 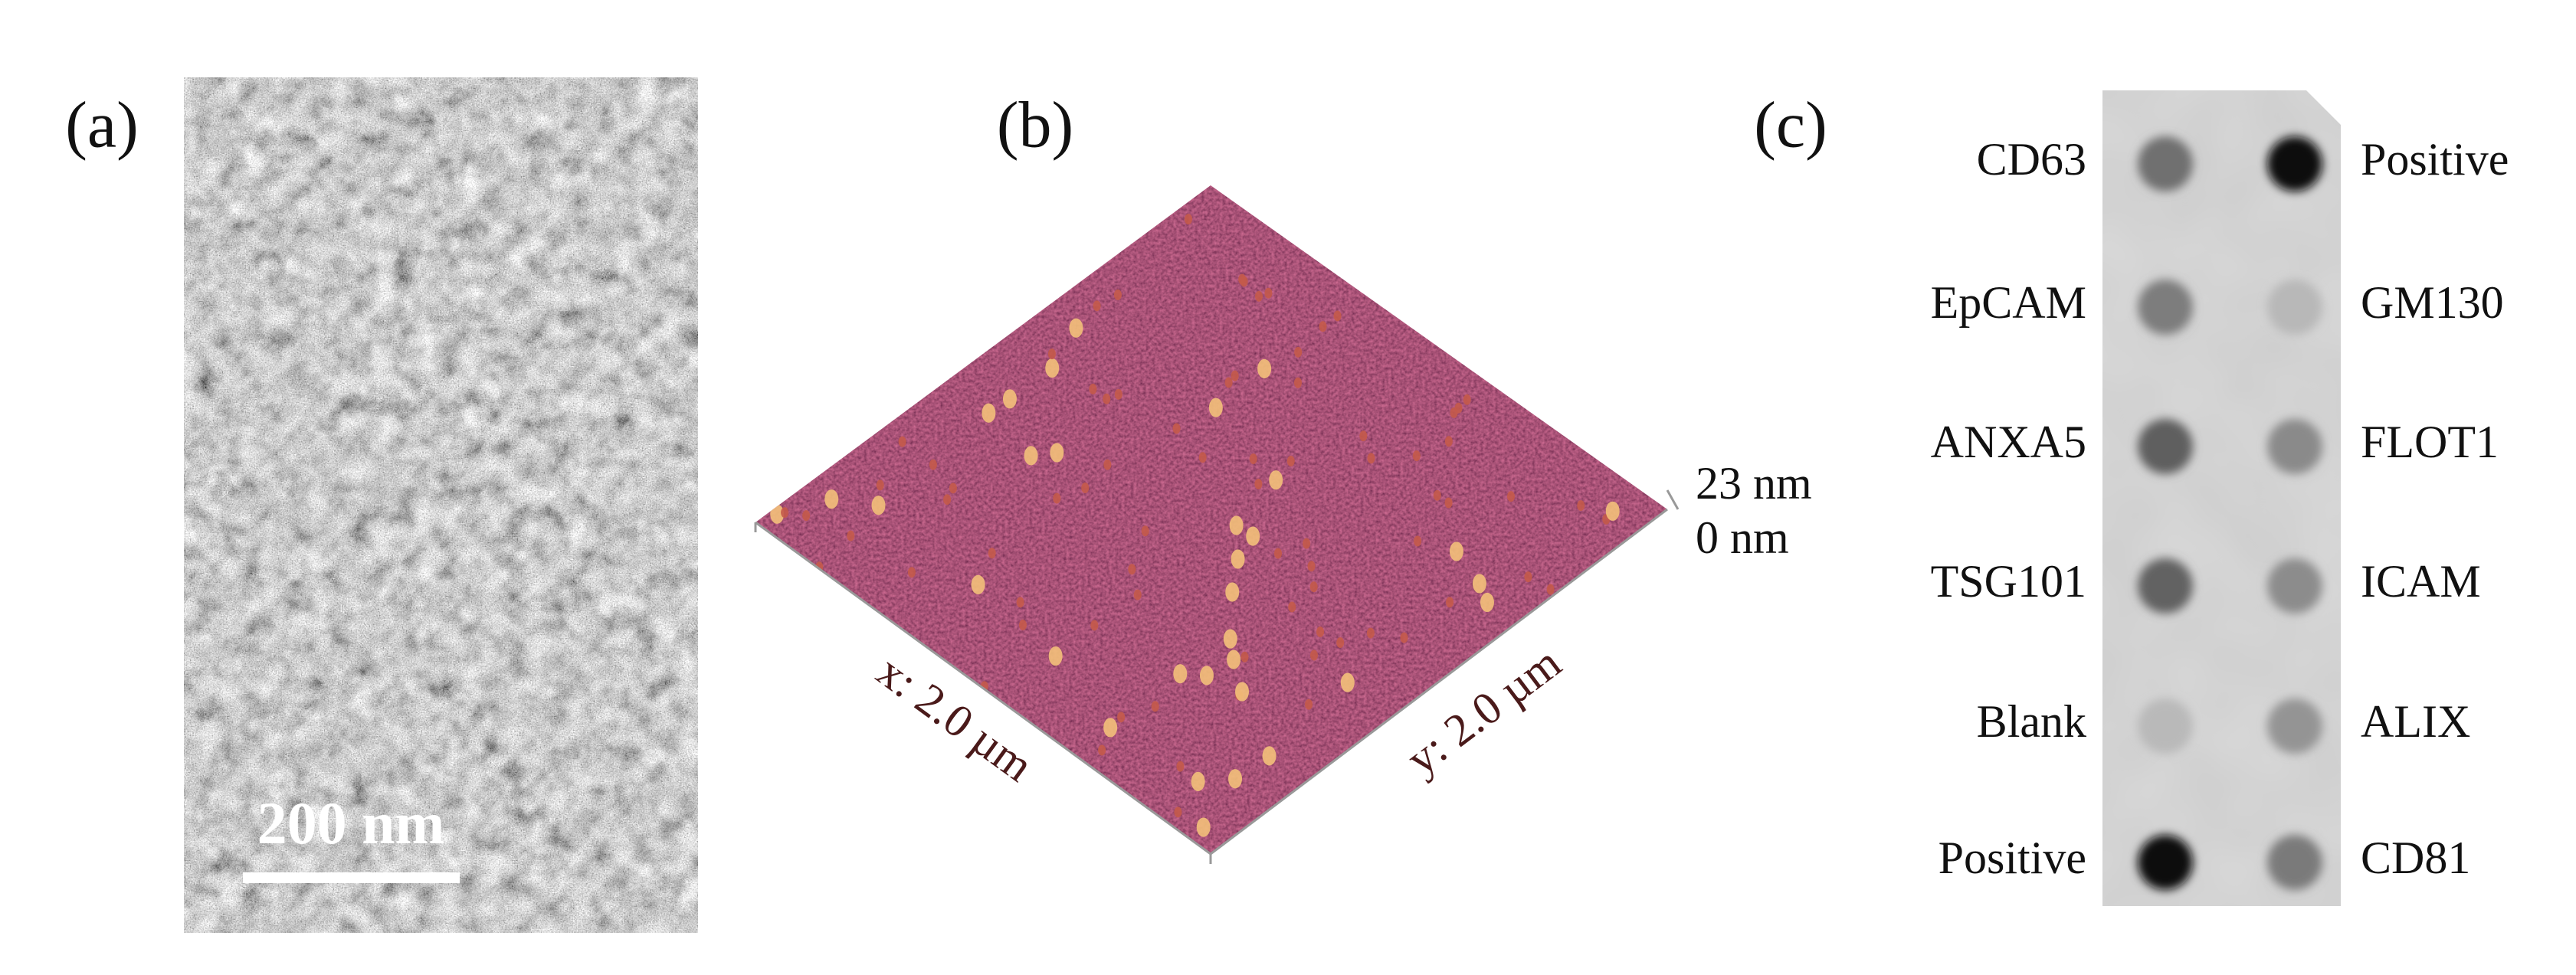 What do you see at coordinates (2432, 302) in the screenshot?
I see `right-label: GM130` at bounding box center [2432, 302].